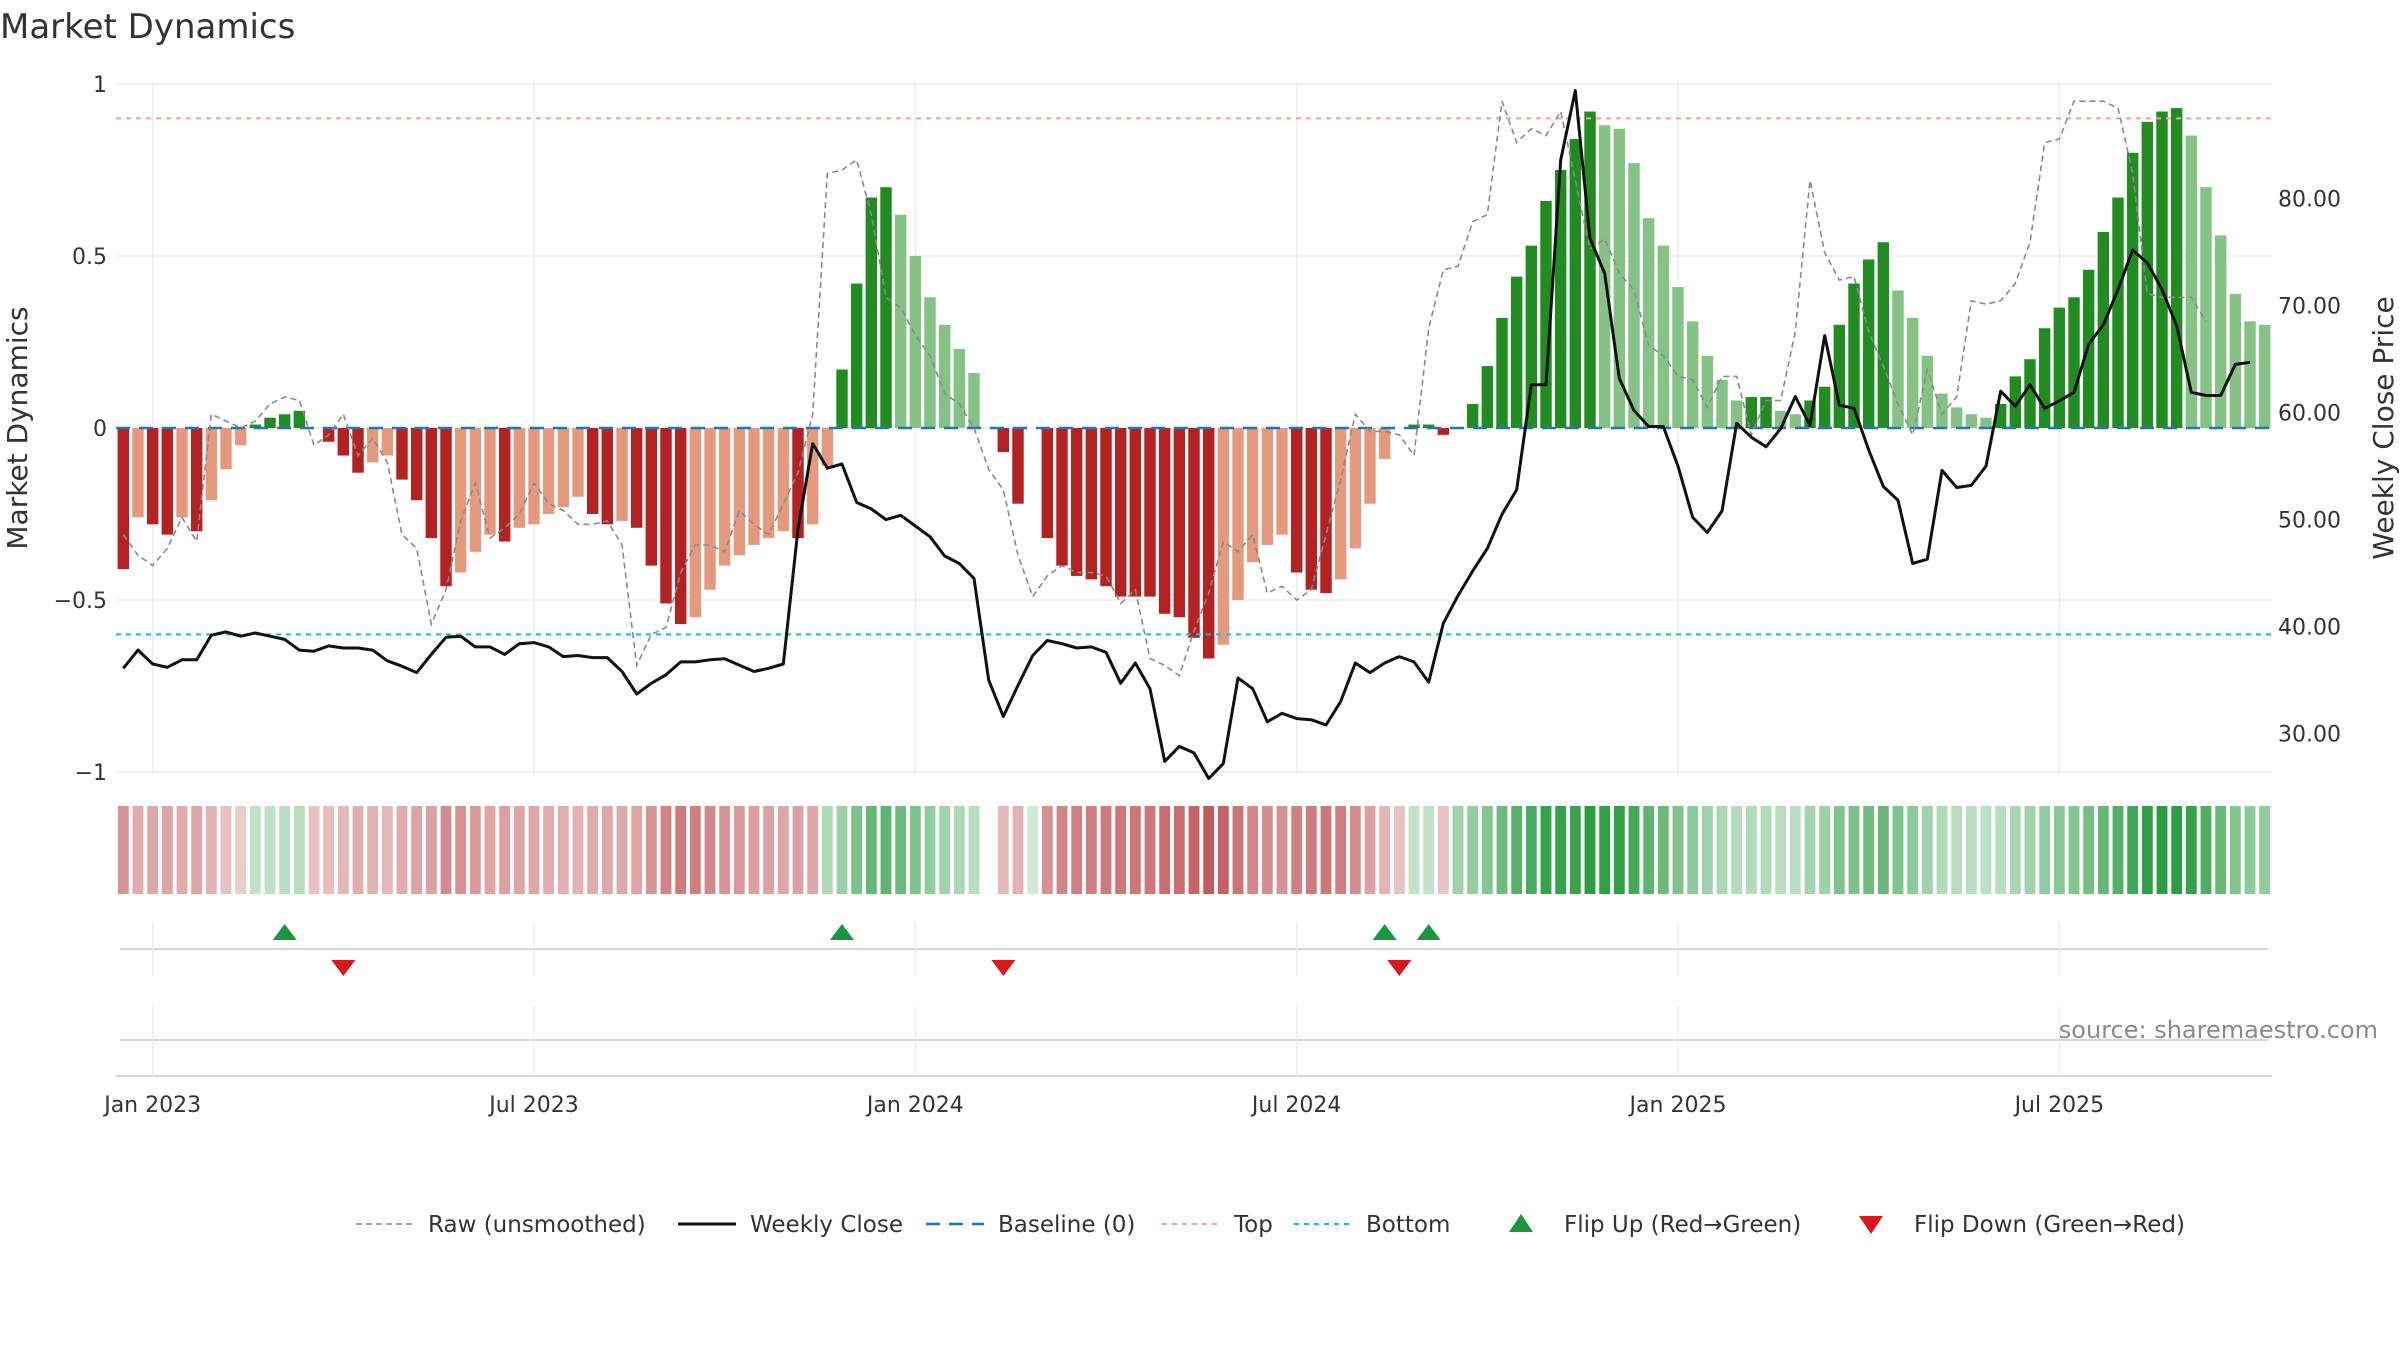 This screenshot has width=2400, height=1350. Describe the element at coordinates (2309, 307) in the screenshot. I see `y2-tick-label: 70.00` at that location.